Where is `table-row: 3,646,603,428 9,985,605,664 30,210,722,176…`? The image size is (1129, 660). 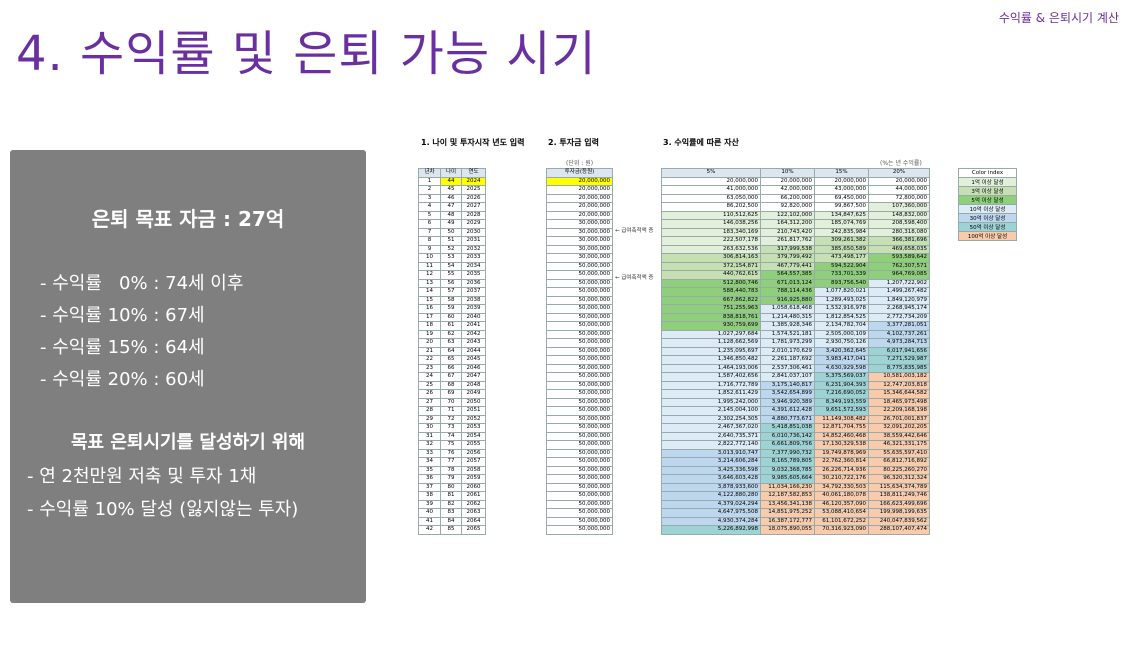
table-row: 3,646,603,428 9,985,605,664 30,210,722,176… is located at coordinates (795, 479).